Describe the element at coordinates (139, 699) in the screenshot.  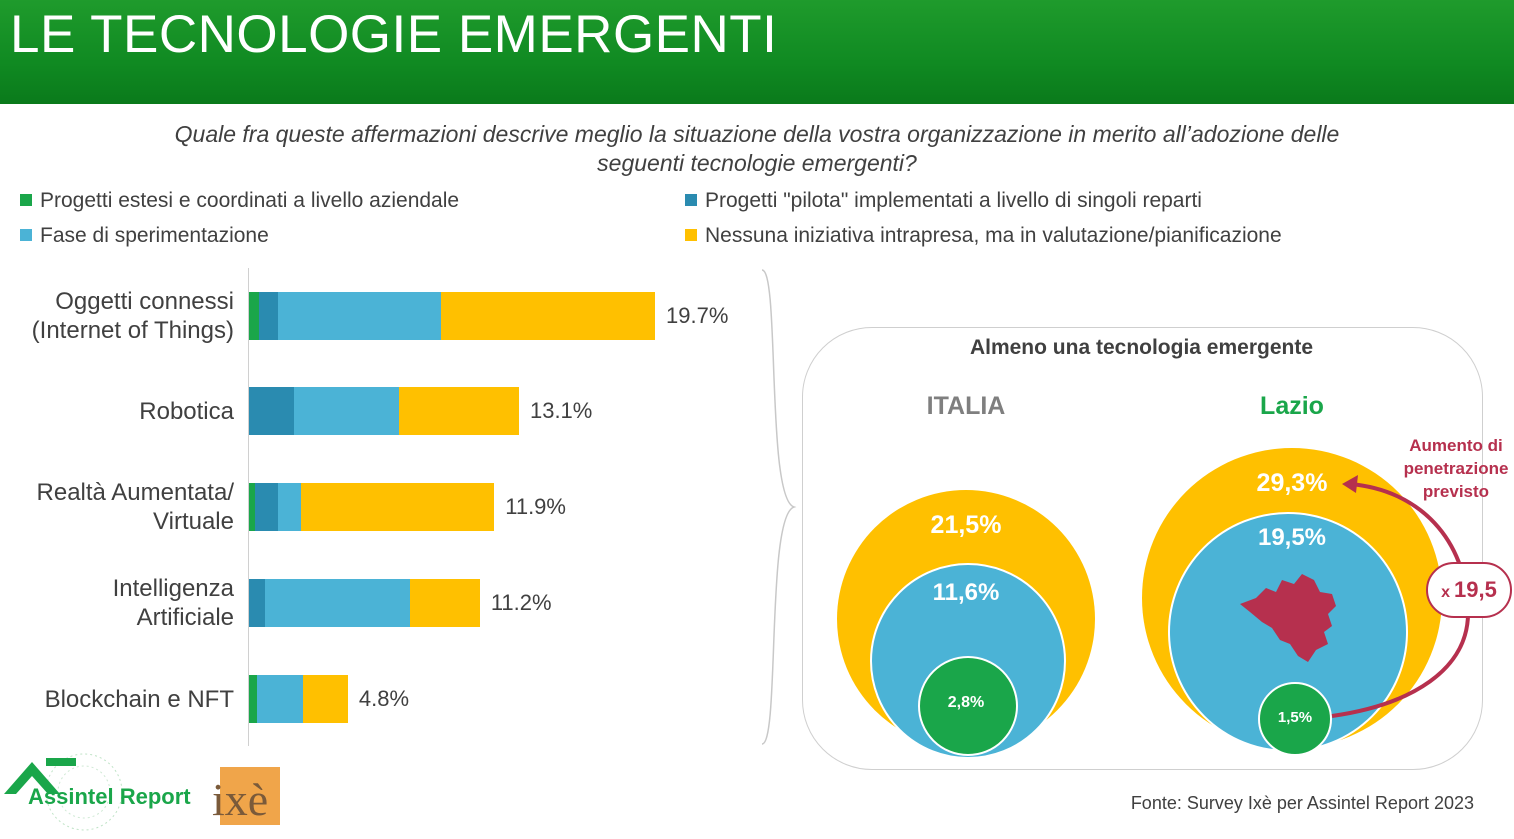
I see `bar-category-label: Blockchain e NFT` at that location.